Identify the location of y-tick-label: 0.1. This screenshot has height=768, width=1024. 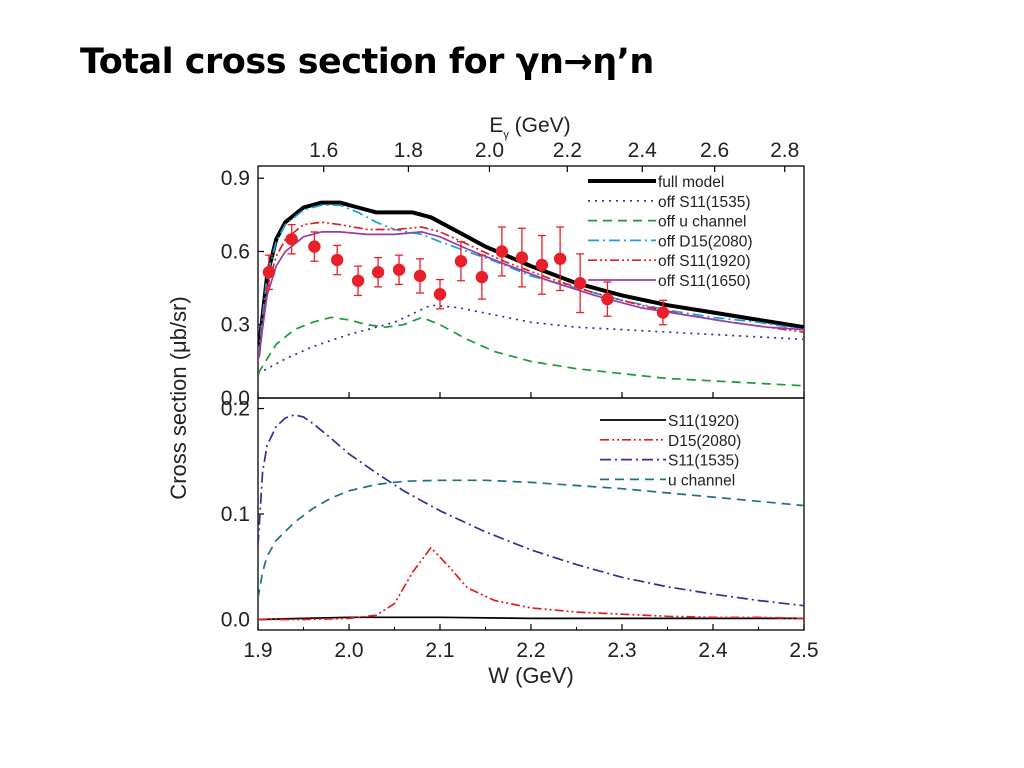
(235, 514).